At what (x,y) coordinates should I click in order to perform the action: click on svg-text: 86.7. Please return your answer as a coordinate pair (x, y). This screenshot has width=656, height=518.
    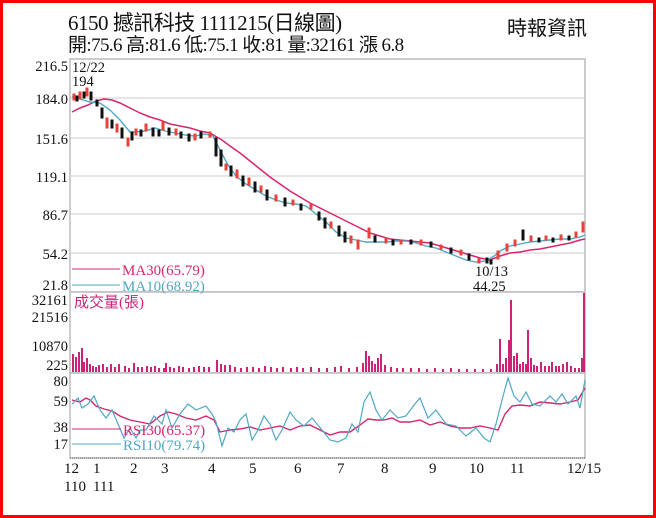
    Looking at the image, I should click on (55, 216).